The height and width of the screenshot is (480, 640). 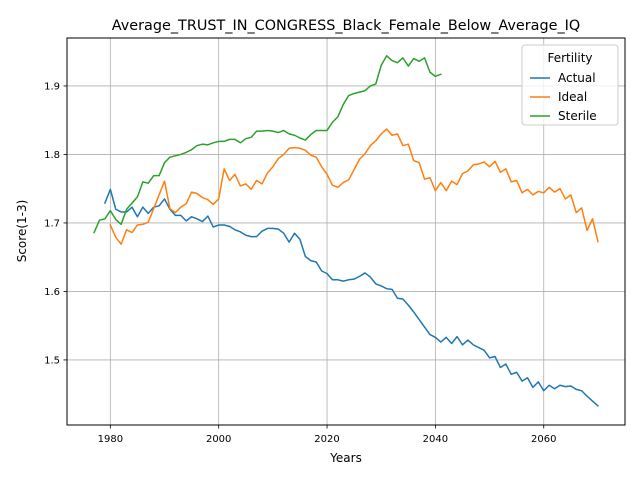 What do you see at coordinates (52, 360) in the screenshot?
I see `y-tick-label: 1.5` at bounding box center [52, 360].